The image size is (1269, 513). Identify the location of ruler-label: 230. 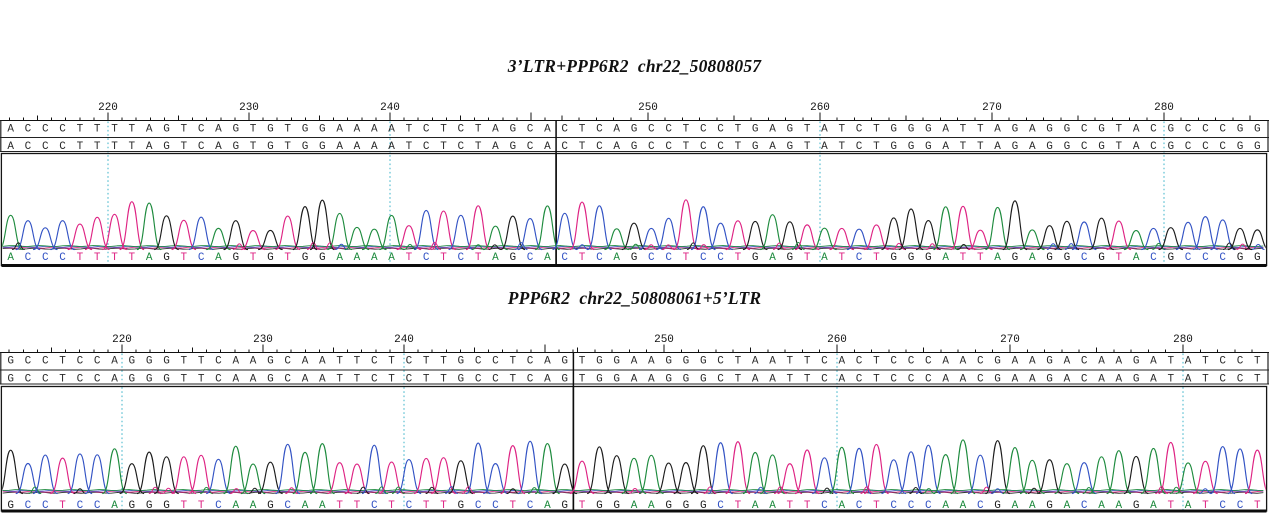
(249, 108).